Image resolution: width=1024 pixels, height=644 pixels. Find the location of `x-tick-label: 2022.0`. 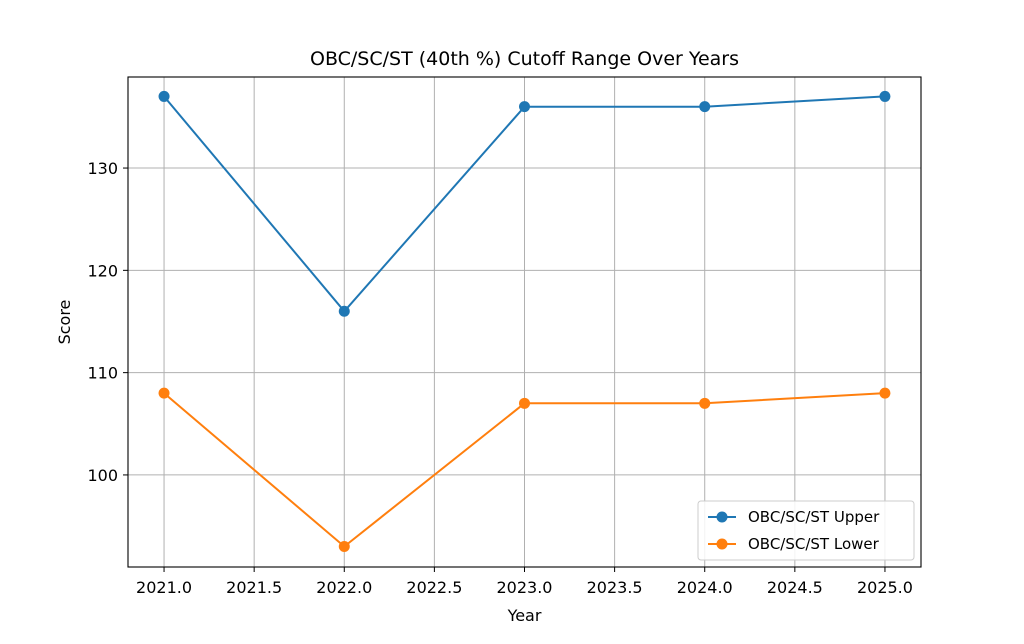

x-tick-label: 2022.0 is located at coordinates (344, 587).